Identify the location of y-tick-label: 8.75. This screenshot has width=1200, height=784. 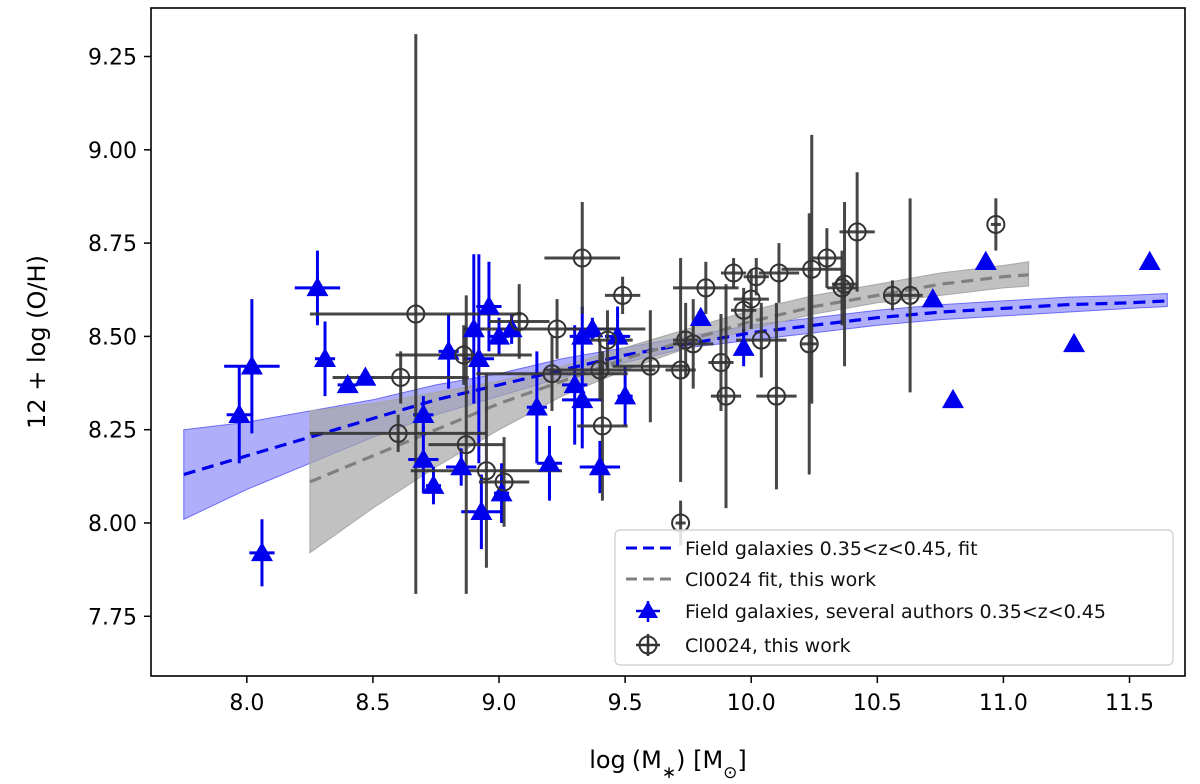
(112, 244).